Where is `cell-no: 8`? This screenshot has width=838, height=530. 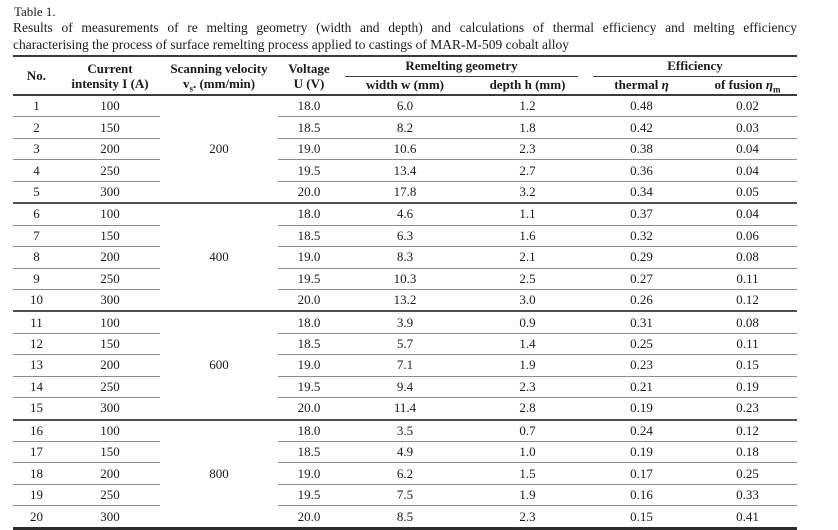 cell-no: 8 is located at coordinates (36, 257).